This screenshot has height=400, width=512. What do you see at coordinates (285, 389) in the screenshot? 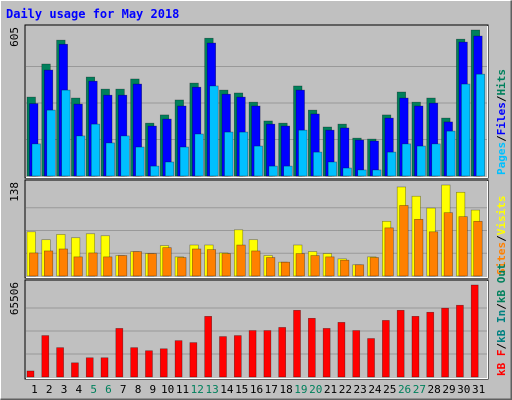
I see `x-tick-label: 18` at bounding box center [285, 389].